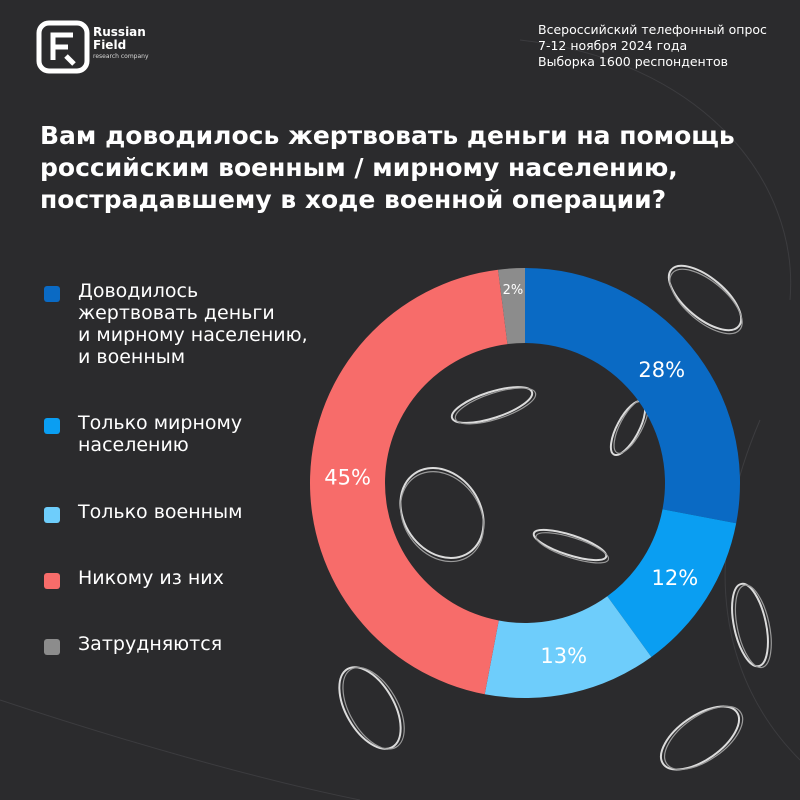 The height and width of the screenshot is (800, 800). I want to click on slice-label-military: 13%, so click(563, 656).